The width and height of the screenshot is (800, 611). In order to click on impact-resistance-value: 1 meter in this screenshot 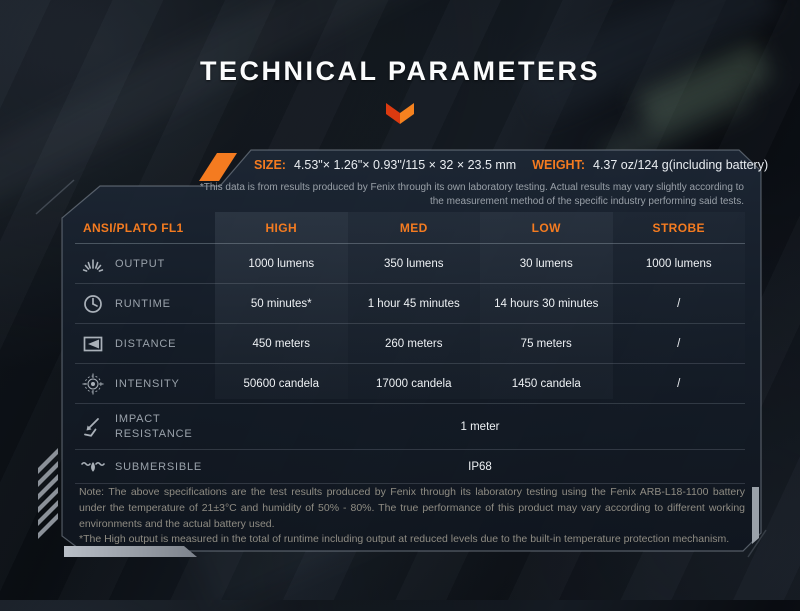, I will do `click(480, 426)`.